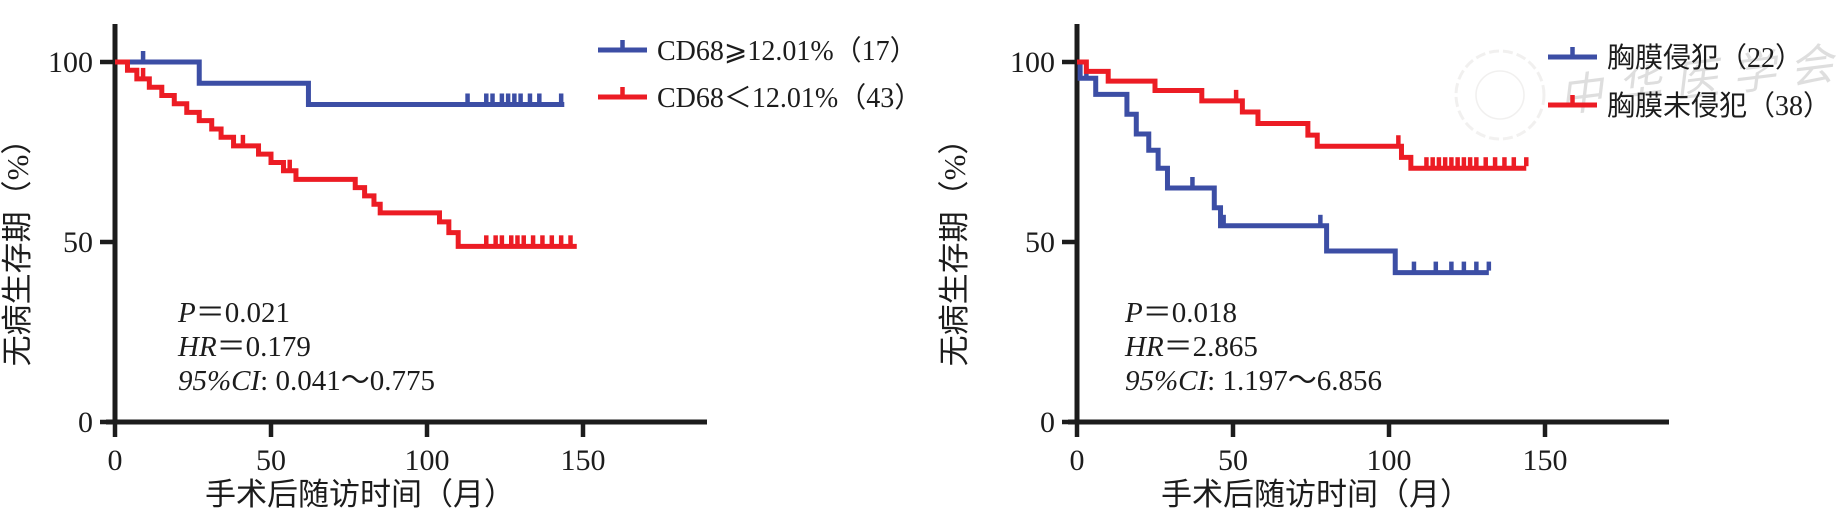 The height and width of the screenshot is (526, 1842). What do you see at coordinates (244, 347) in the screenshot?
I see `stat-line: HR＝0.179` at bounding box center [244, 347].